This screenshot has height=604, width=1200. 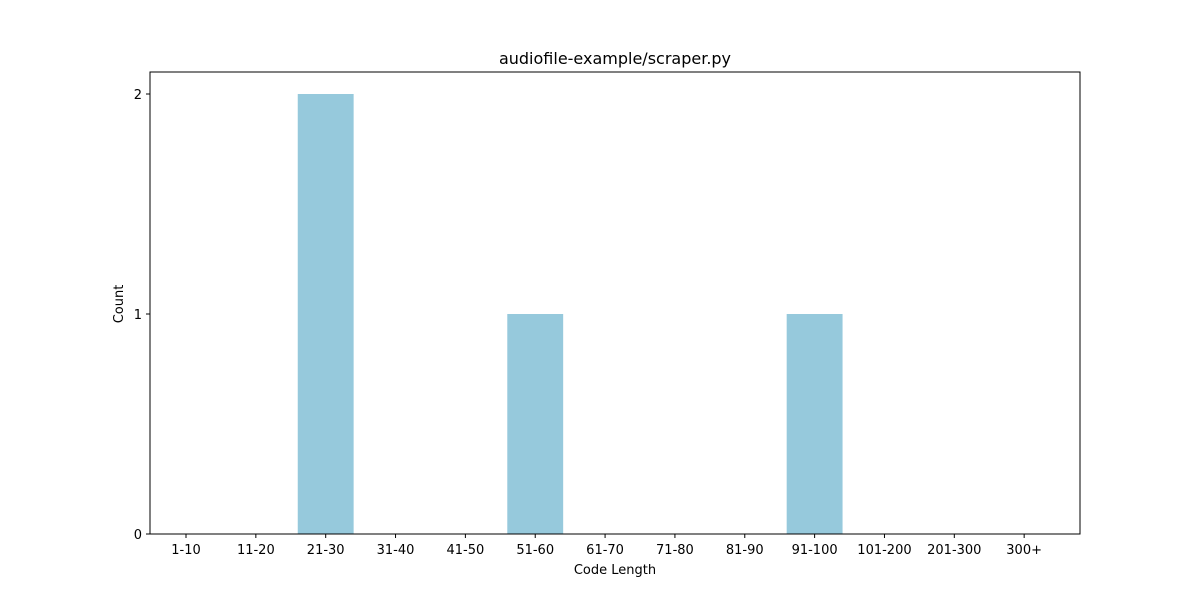 I want to click on x-axis-label: Code Length, so click(x=615, y=570).